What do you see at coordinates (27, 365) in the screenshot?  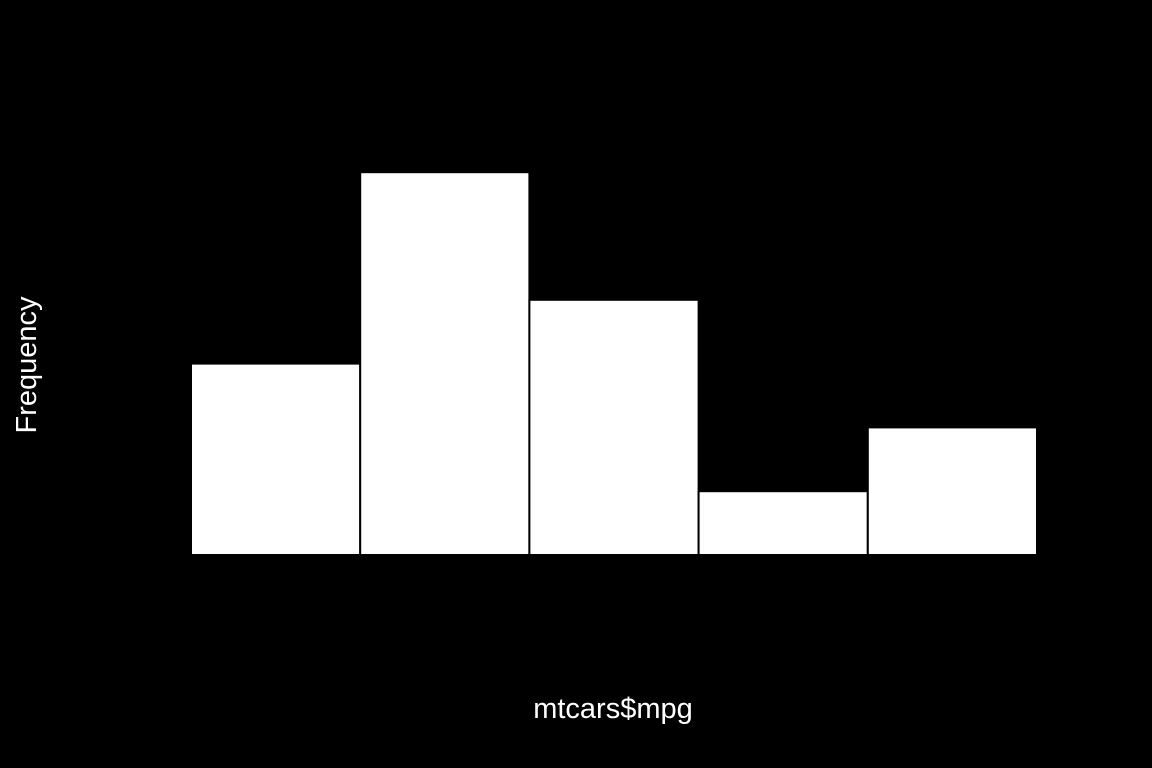 I see `y-axis-label: Frequency` at bounding box center [27, 365].